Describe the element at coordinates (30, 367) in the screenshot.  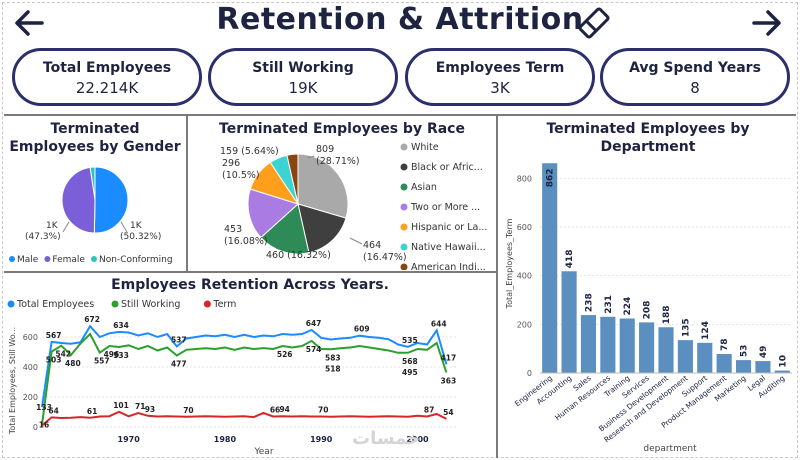
I see `y-tick-label: 400` at that location.